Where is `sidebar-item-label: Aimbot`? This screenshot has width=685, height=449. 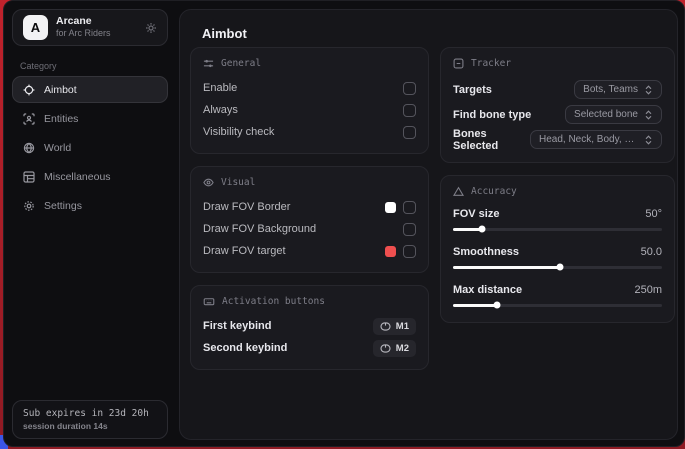
sidebar-item-label: Aimbot is located at coordinates (60, 89).